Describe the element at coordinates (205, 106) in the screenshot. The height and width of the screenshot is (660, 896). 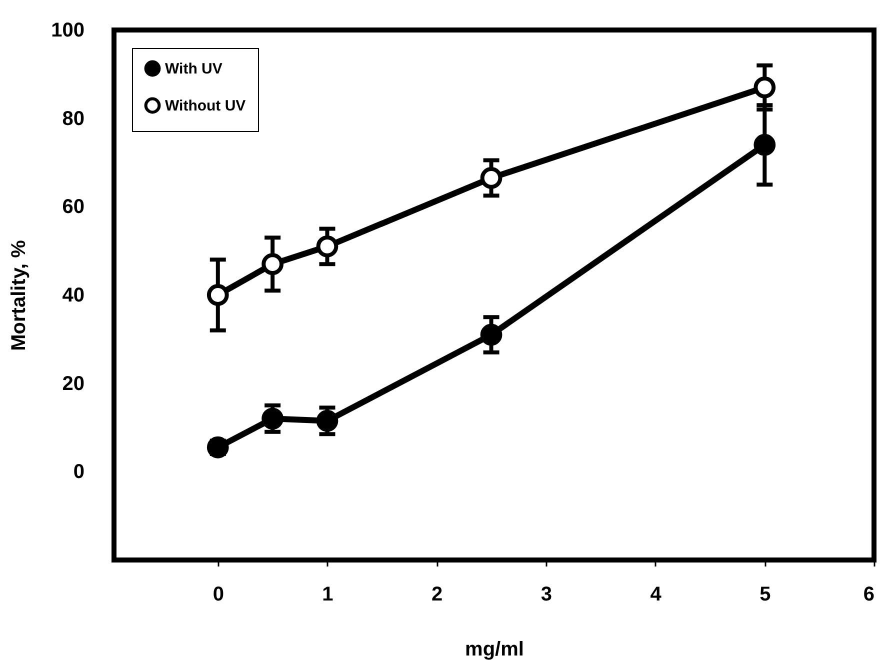
I see `legend-label: Without UV` at that location.